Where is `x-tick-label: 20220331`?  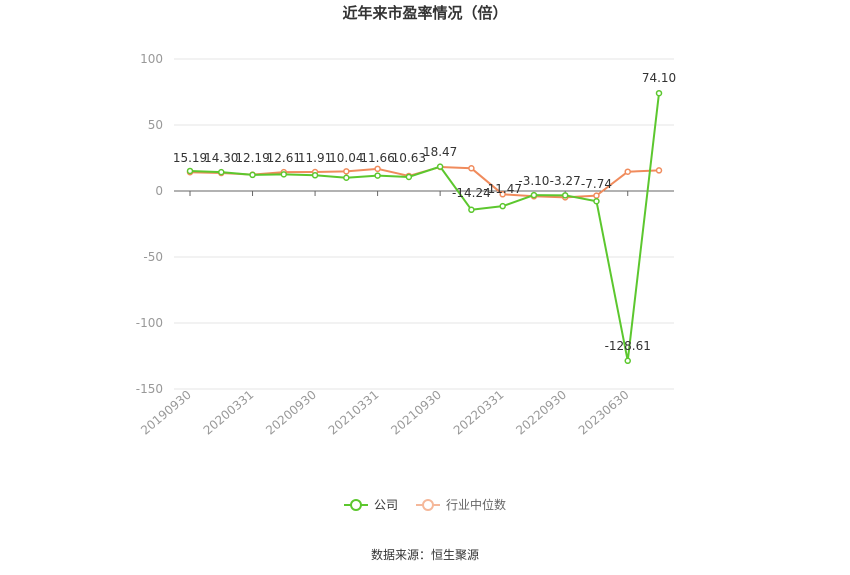
x-tick-label: 20220331 is located at coordinates (479, 413).